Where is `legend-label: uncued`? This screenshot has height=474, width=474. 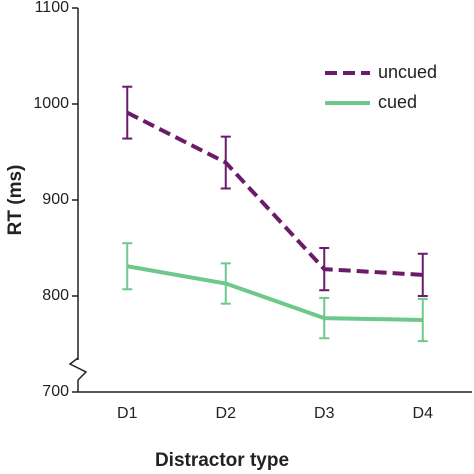
legend-label: uncued is located at coordinates (407, 72).